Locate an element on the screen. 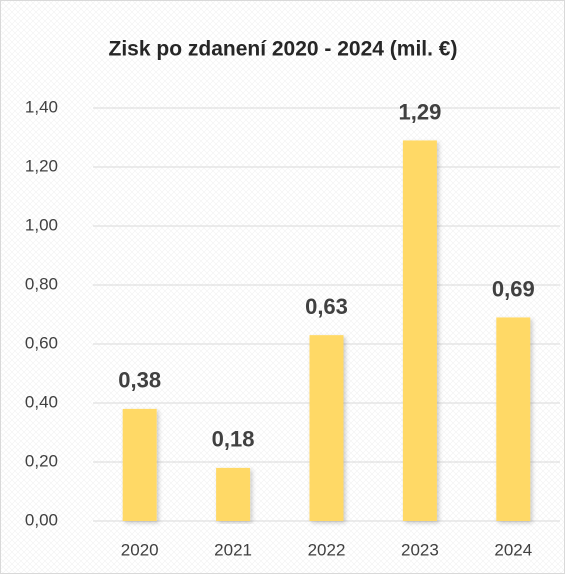 The width and height of the screenshot is (565, 574). x-tick-label: 2020 is located at coordinates (140, 549).